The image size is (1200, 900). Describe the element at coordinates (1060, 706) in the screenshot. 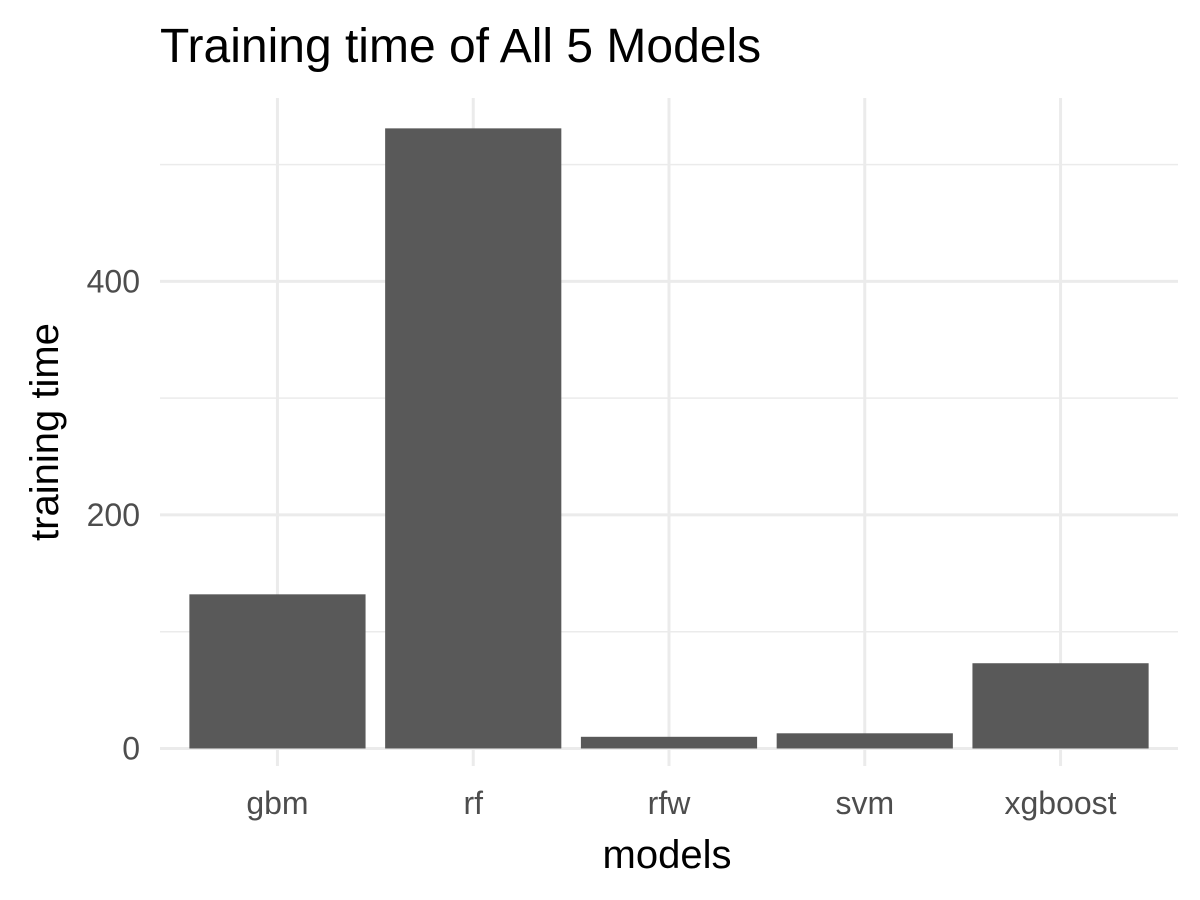

I see `bar-xgboost` at that location.